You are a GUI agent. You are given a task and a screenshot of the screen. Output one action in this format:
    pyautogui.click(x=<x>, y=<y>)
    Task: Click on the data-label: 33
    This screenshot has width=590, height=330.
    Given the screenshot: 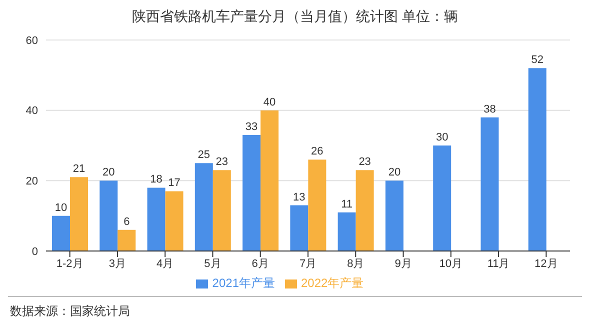 What is the action you would take?
    pyautogui.click(x=251, y=126)
    